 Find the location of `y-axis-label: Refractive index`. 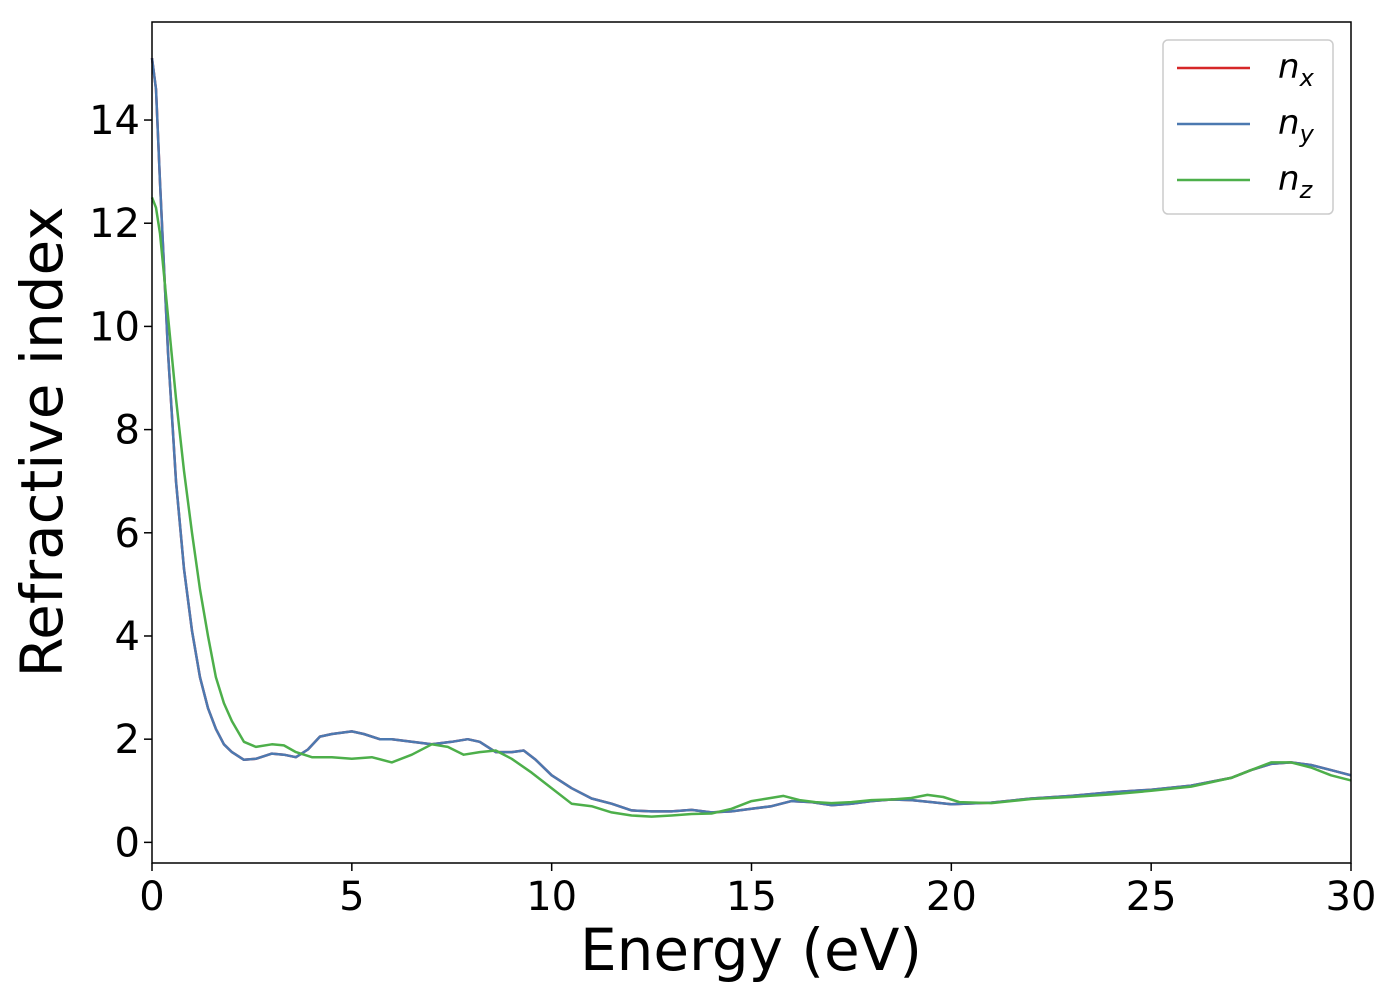

y-axis-label: Refractive index is located at coordinates (42, 441).